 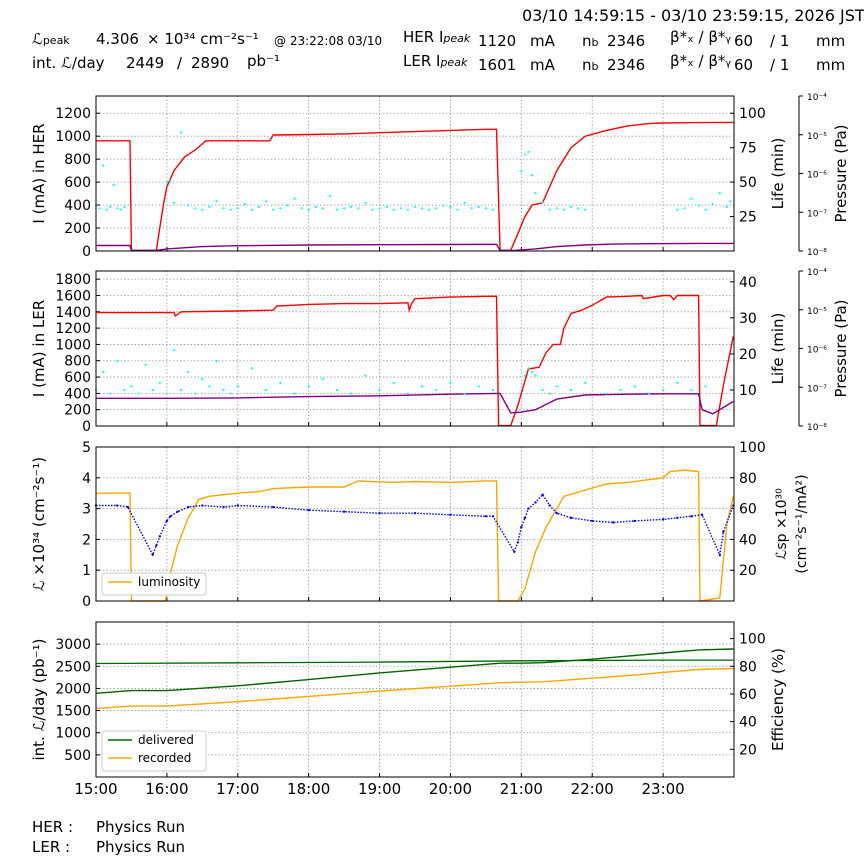 What do you see at coordinates (51, 847) in the screenshot?
I see `footer-ler-label: LER :` at bounding box center [51, 847].